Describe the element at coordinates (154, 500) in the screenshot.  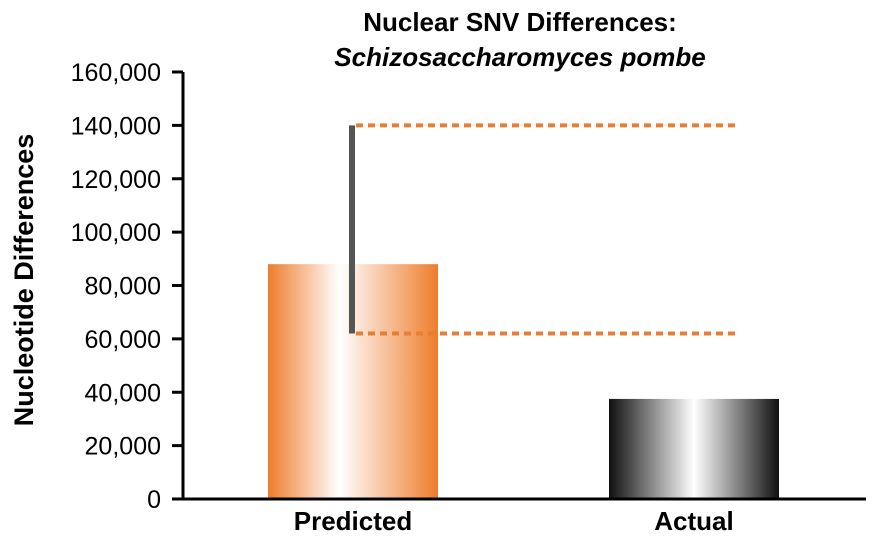
I see `y-tick-label: 0` at that location.